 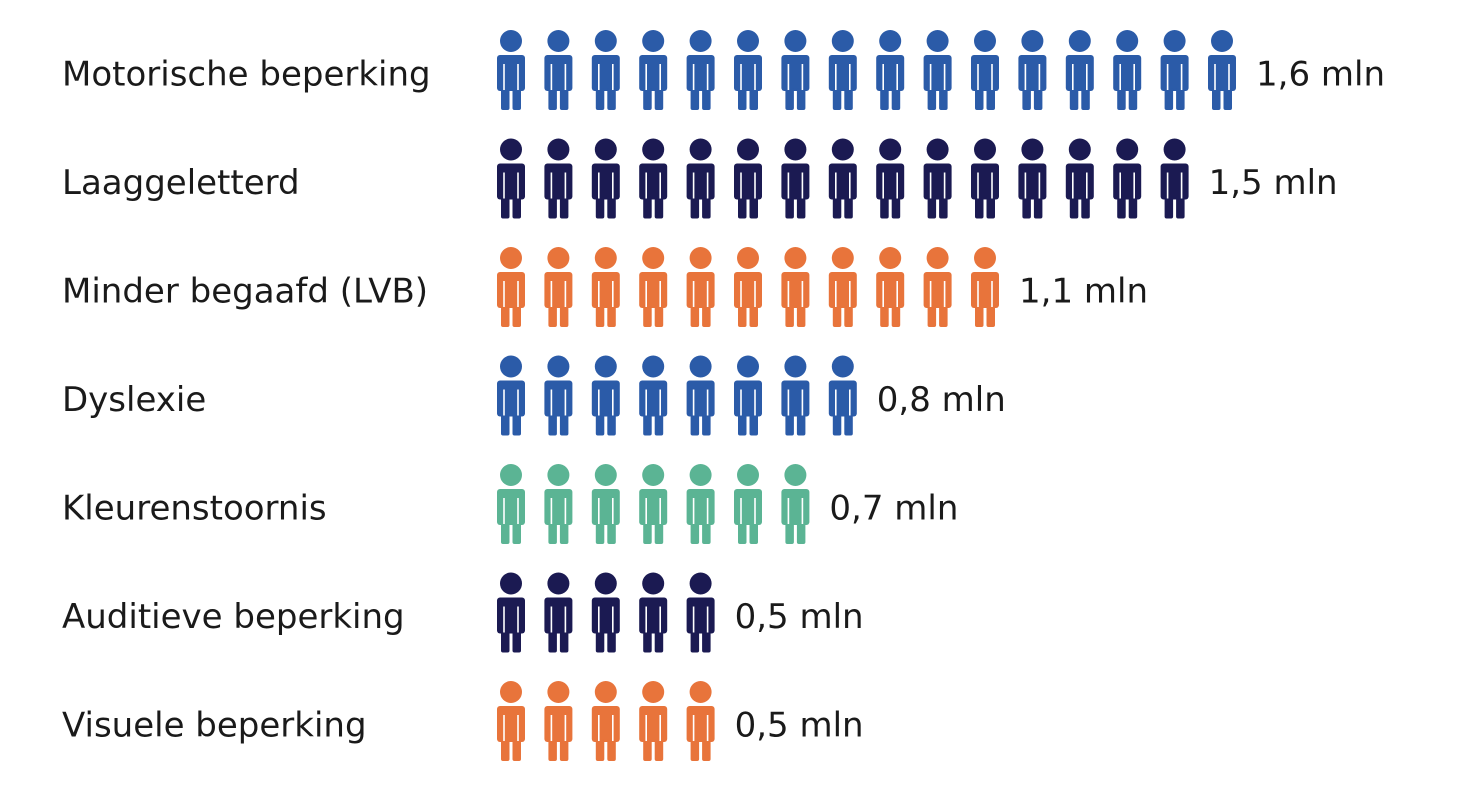 What do you see at coordinates (245, 292) in the screenshot?
I see `category-label: Minder begaafd (LVB)` at bounding box center [245, 292].